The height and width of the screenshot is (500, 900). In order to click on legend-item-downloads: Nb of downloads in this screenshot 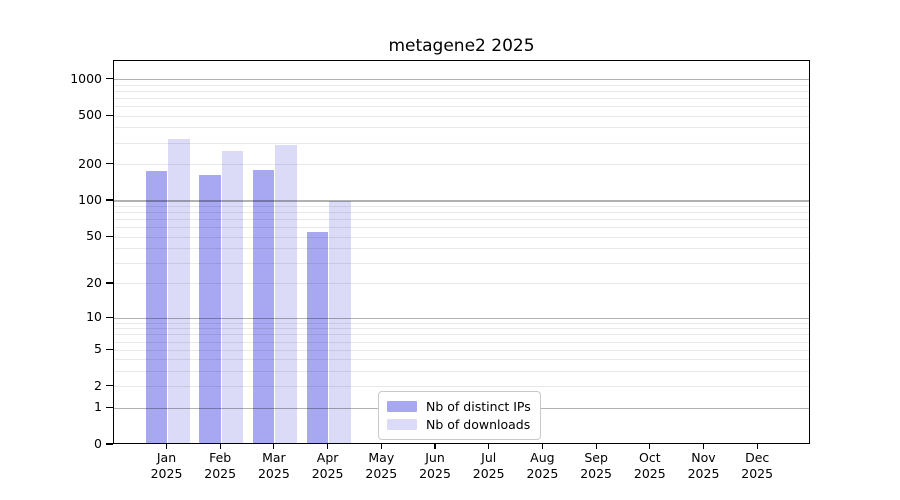, I will do `click(459, 424)`.